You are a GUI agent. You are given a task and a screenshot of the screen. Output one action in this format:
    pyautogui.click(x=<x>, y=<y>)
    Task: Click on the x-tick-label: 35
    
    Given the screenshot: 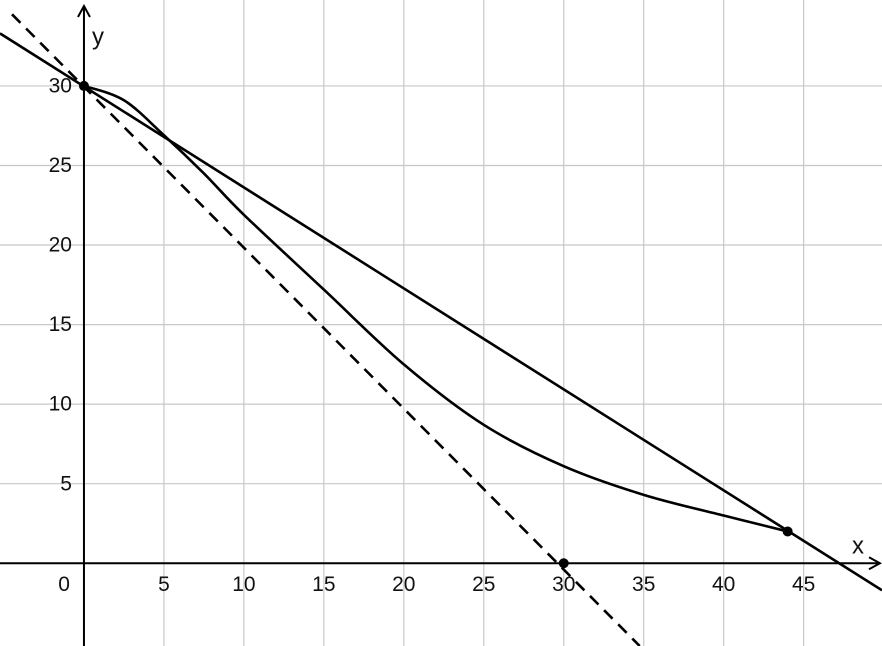 What is the action you would take?
    pyautogui.click(x=643, y=584)
    